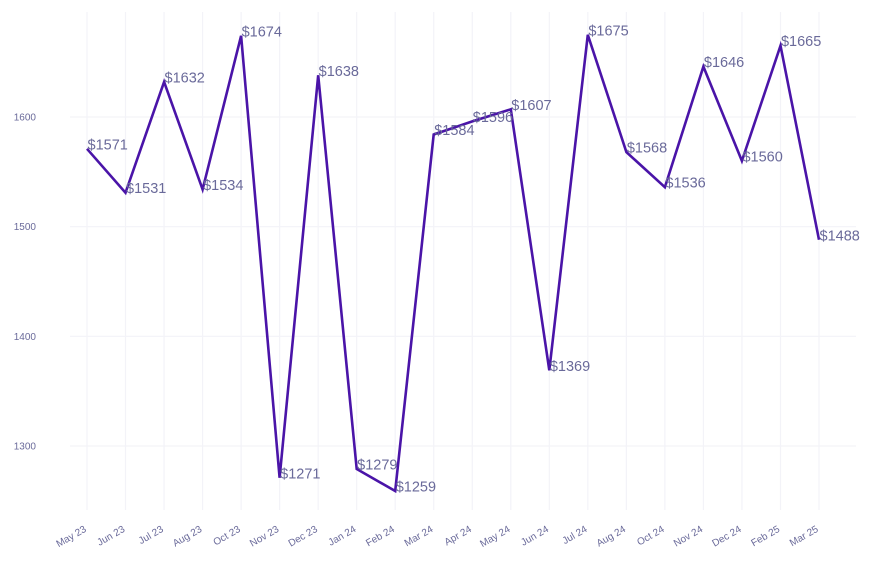 Image resolution: width=873 pixels, height=565 pixels. What do you see at coordinates (416, 487) in the screenshot?
I see `data-label: $1259` at bounding box center [416, 487].